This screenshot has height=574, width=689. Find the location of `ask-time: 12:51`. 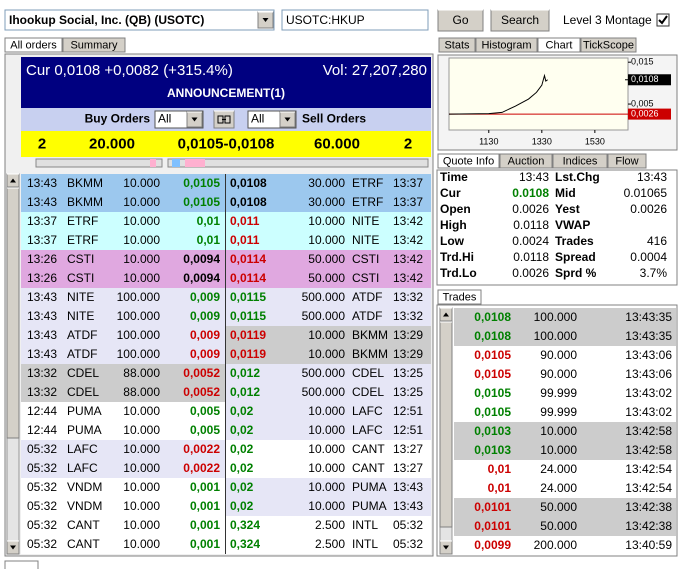

ask-time: 12:51 is located at coordinates (408, 430).